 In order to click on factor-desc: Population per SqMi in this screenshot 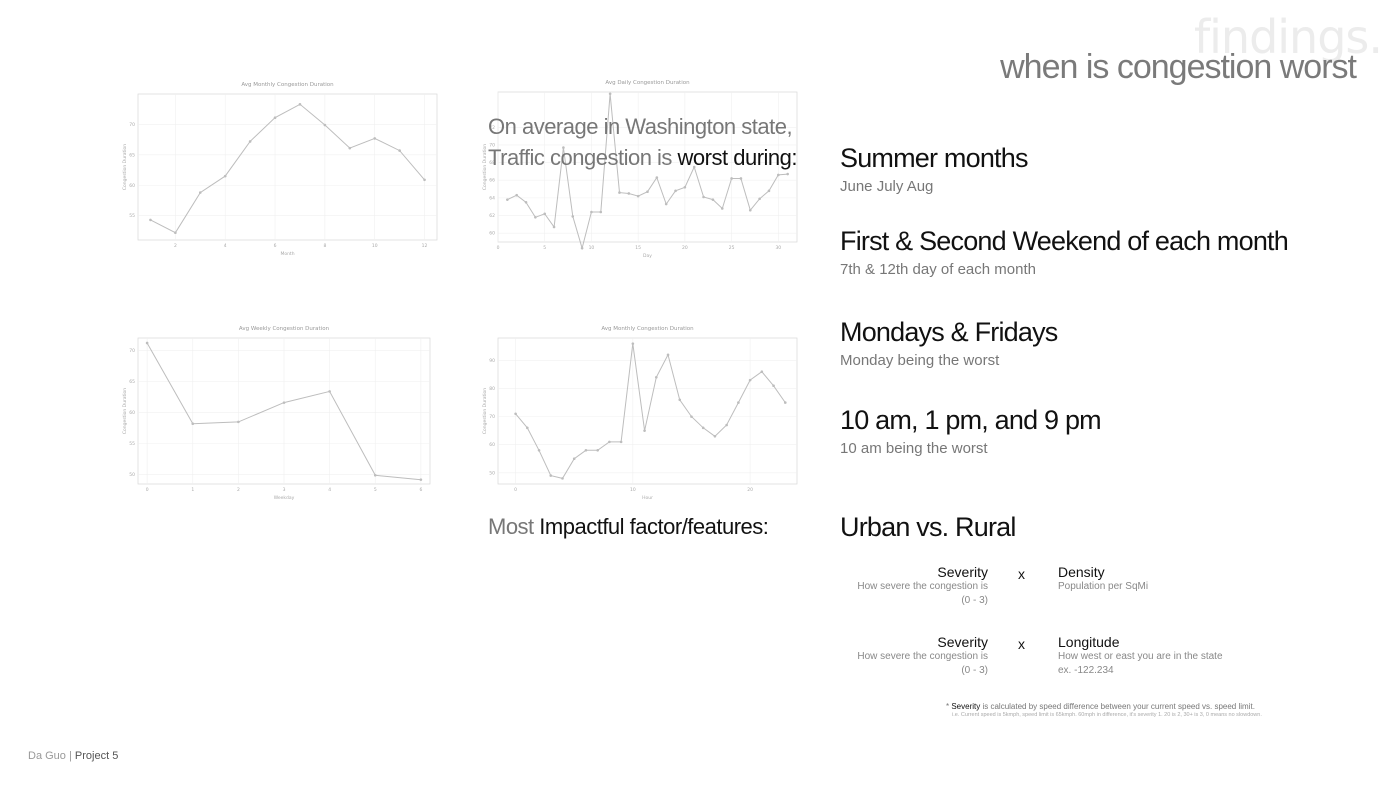, I will do `click(1103, 586)`.